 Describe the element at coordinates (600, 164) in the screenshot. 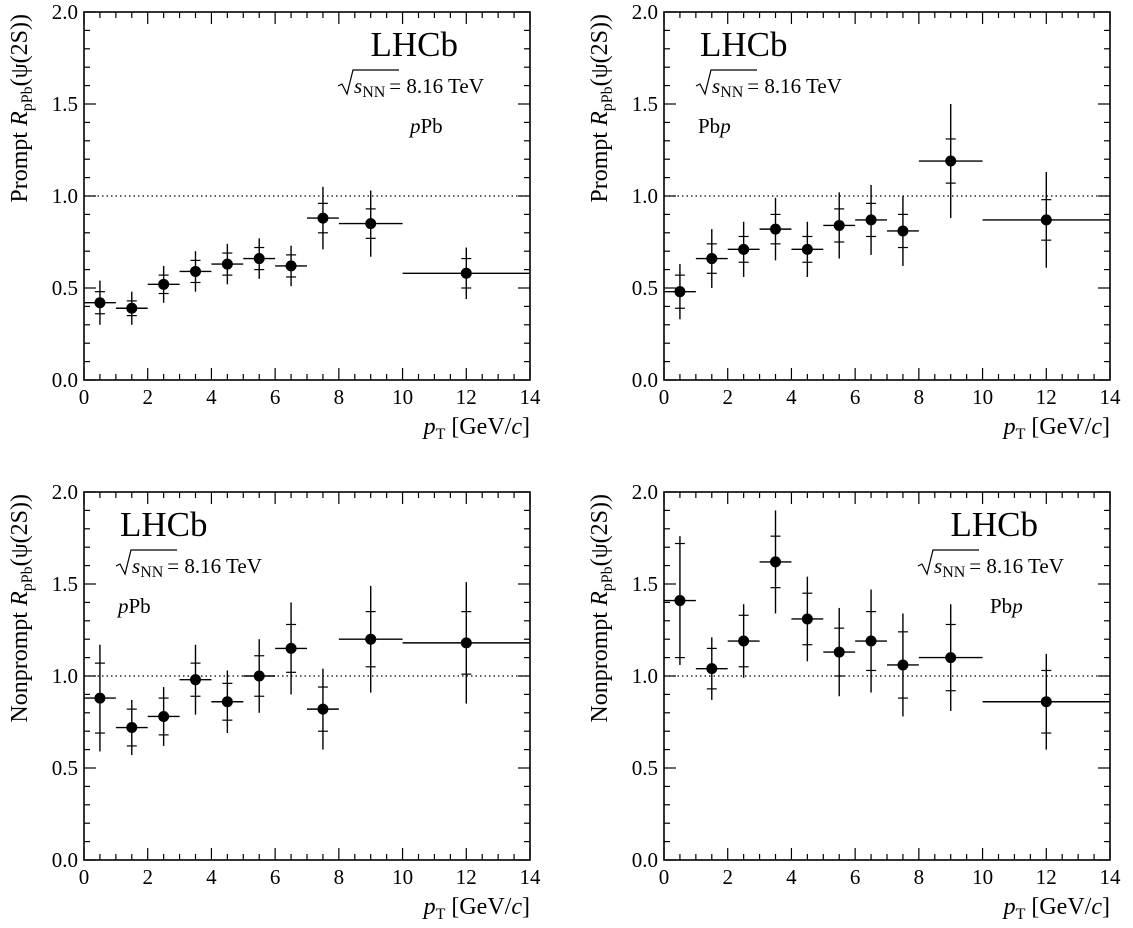

I see `y-axis-pre: Prompt` at that location.